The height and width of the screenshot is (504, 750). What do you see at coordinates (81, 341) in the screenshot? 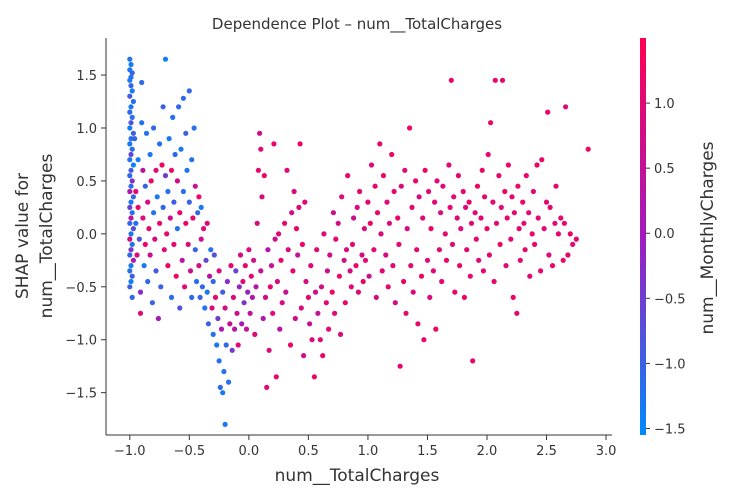
I see `y-tick-label: −1.0` at bounding box center [81, 341].